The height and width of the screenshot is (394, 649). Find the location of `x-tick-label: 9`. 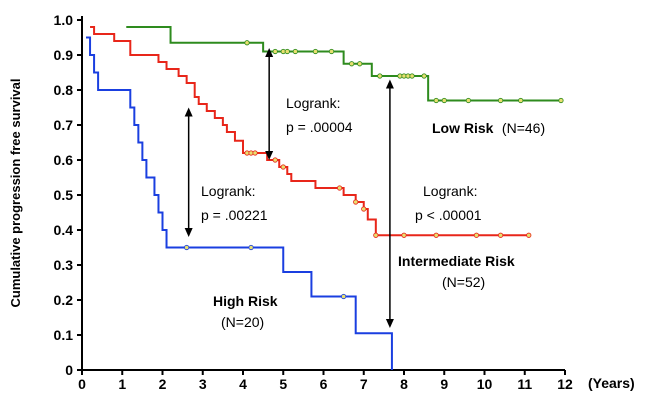

x-tick-label: 9 is located at coordinates (444, 384).